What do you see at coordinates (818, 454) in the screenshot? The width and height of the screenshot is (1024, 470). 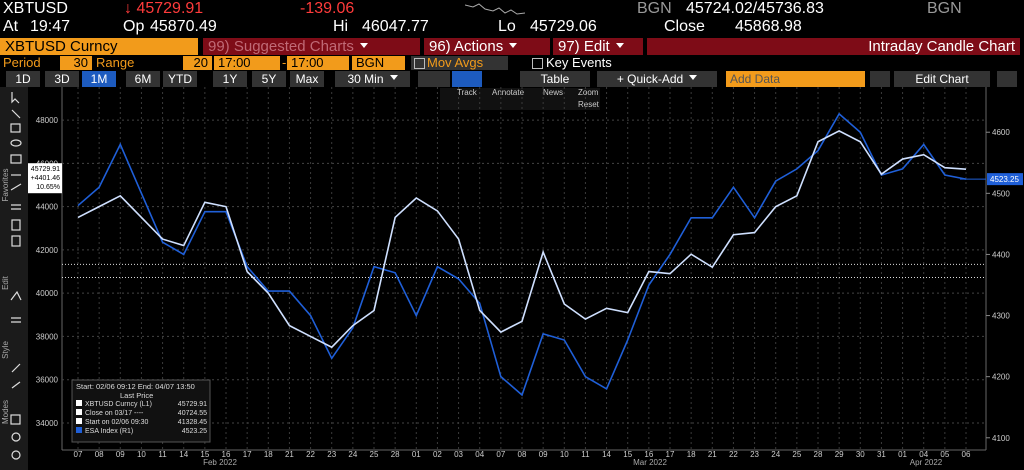 I see `x-tick-label: 28` at bounding box center [818, 454].